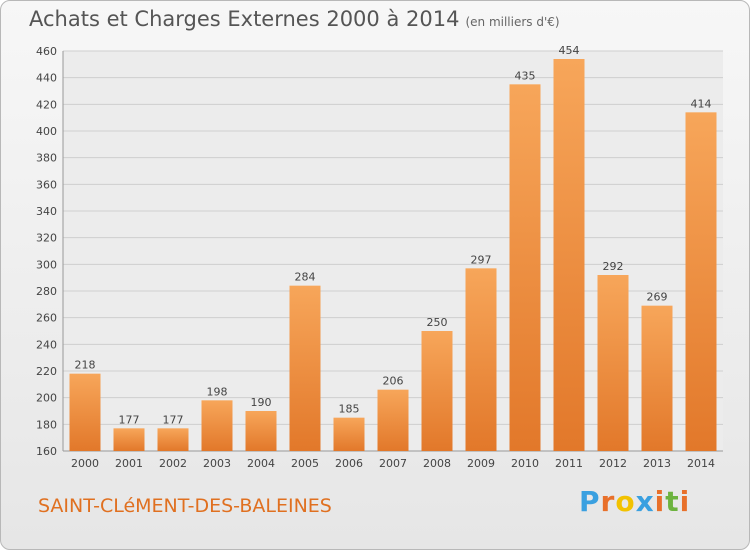 This screenshot has width=750, height=550. What do you see at coordinates (525, 463) in the screenshot?
I see `x-tick-label: 2010` at bounding box center [525, 463].